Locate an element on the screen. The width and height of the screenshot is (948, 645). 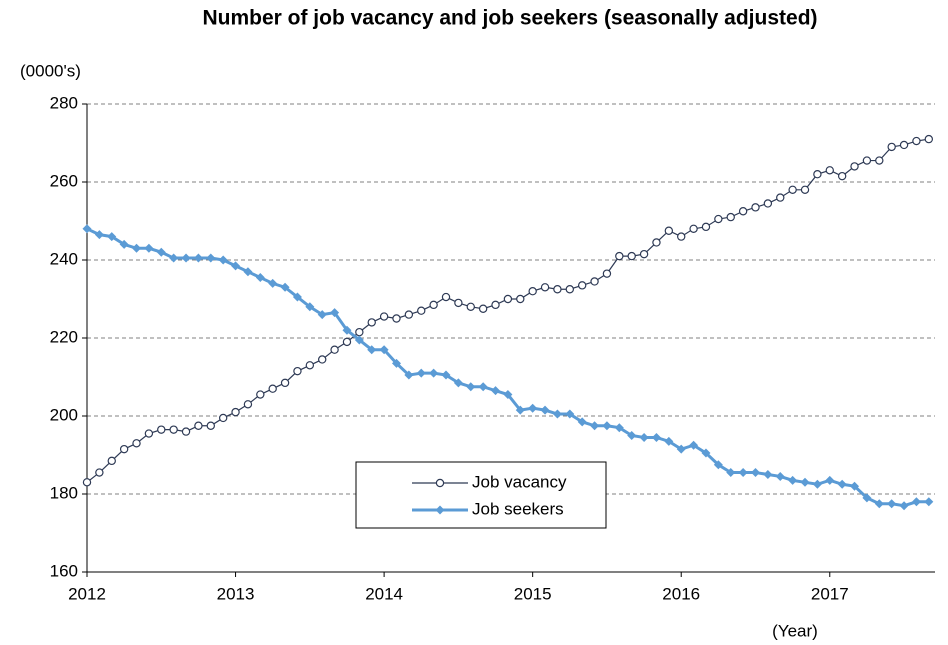
y-tick-label: 240 is located at coordinates (64, 258).